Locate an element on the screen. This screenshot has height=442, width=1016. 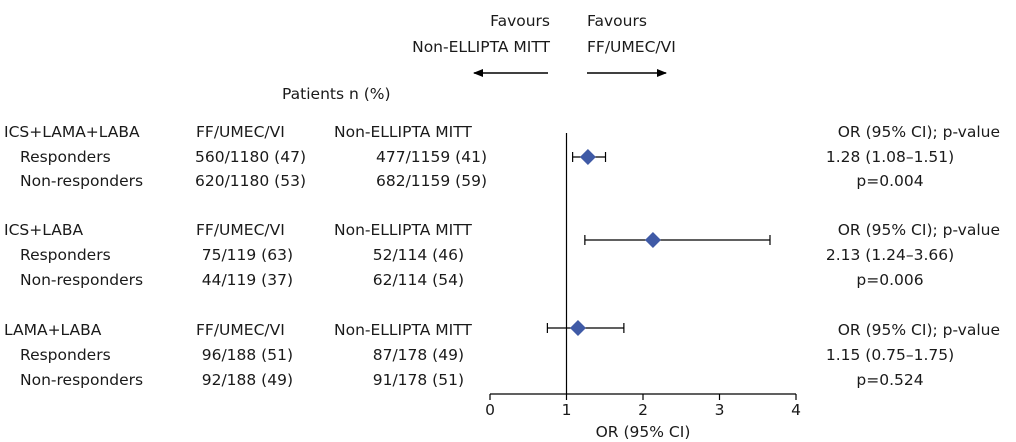
row-value-b: 682/1159 (59) is located at coordinates (431, 181).